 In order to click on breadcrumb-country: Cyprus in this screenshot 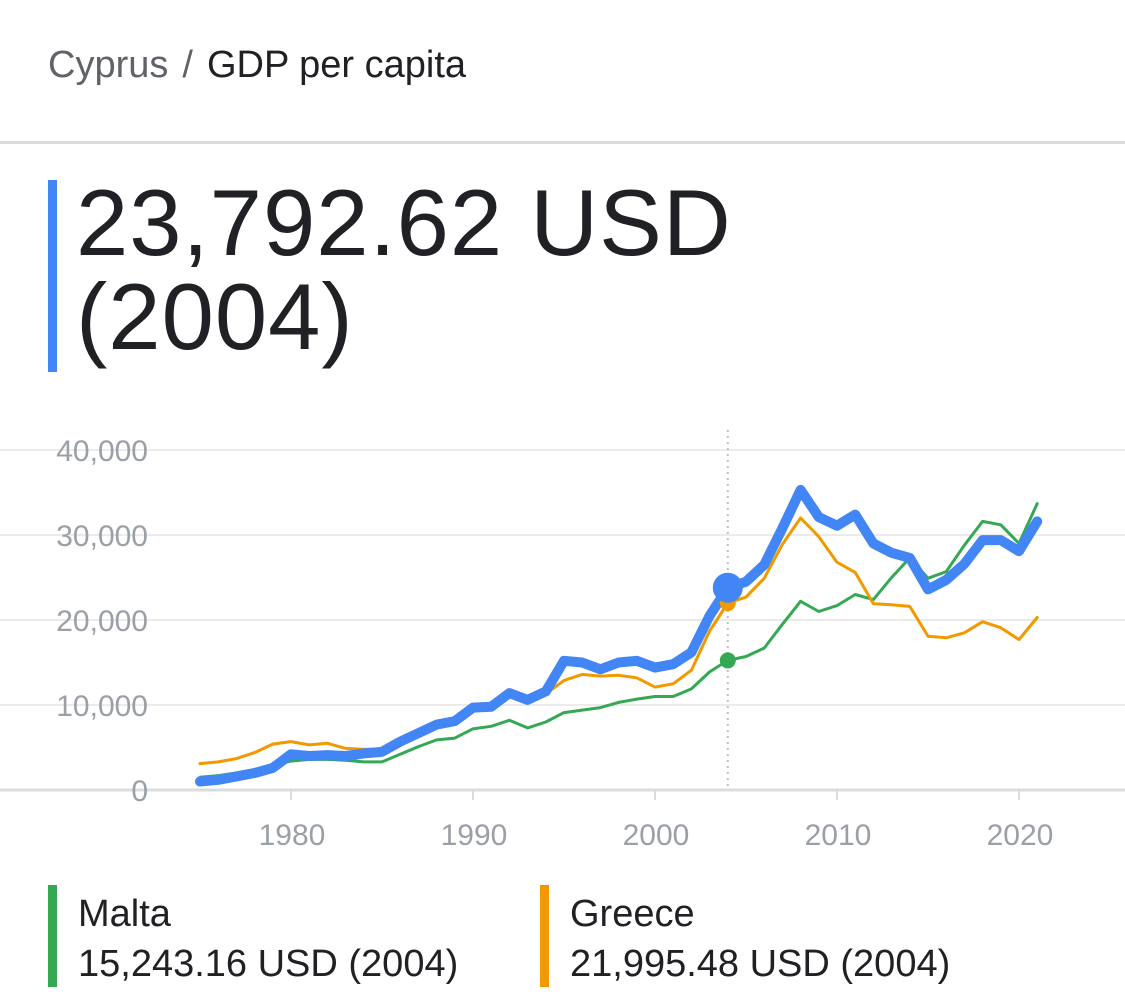, I will do `click(108, 65)`.